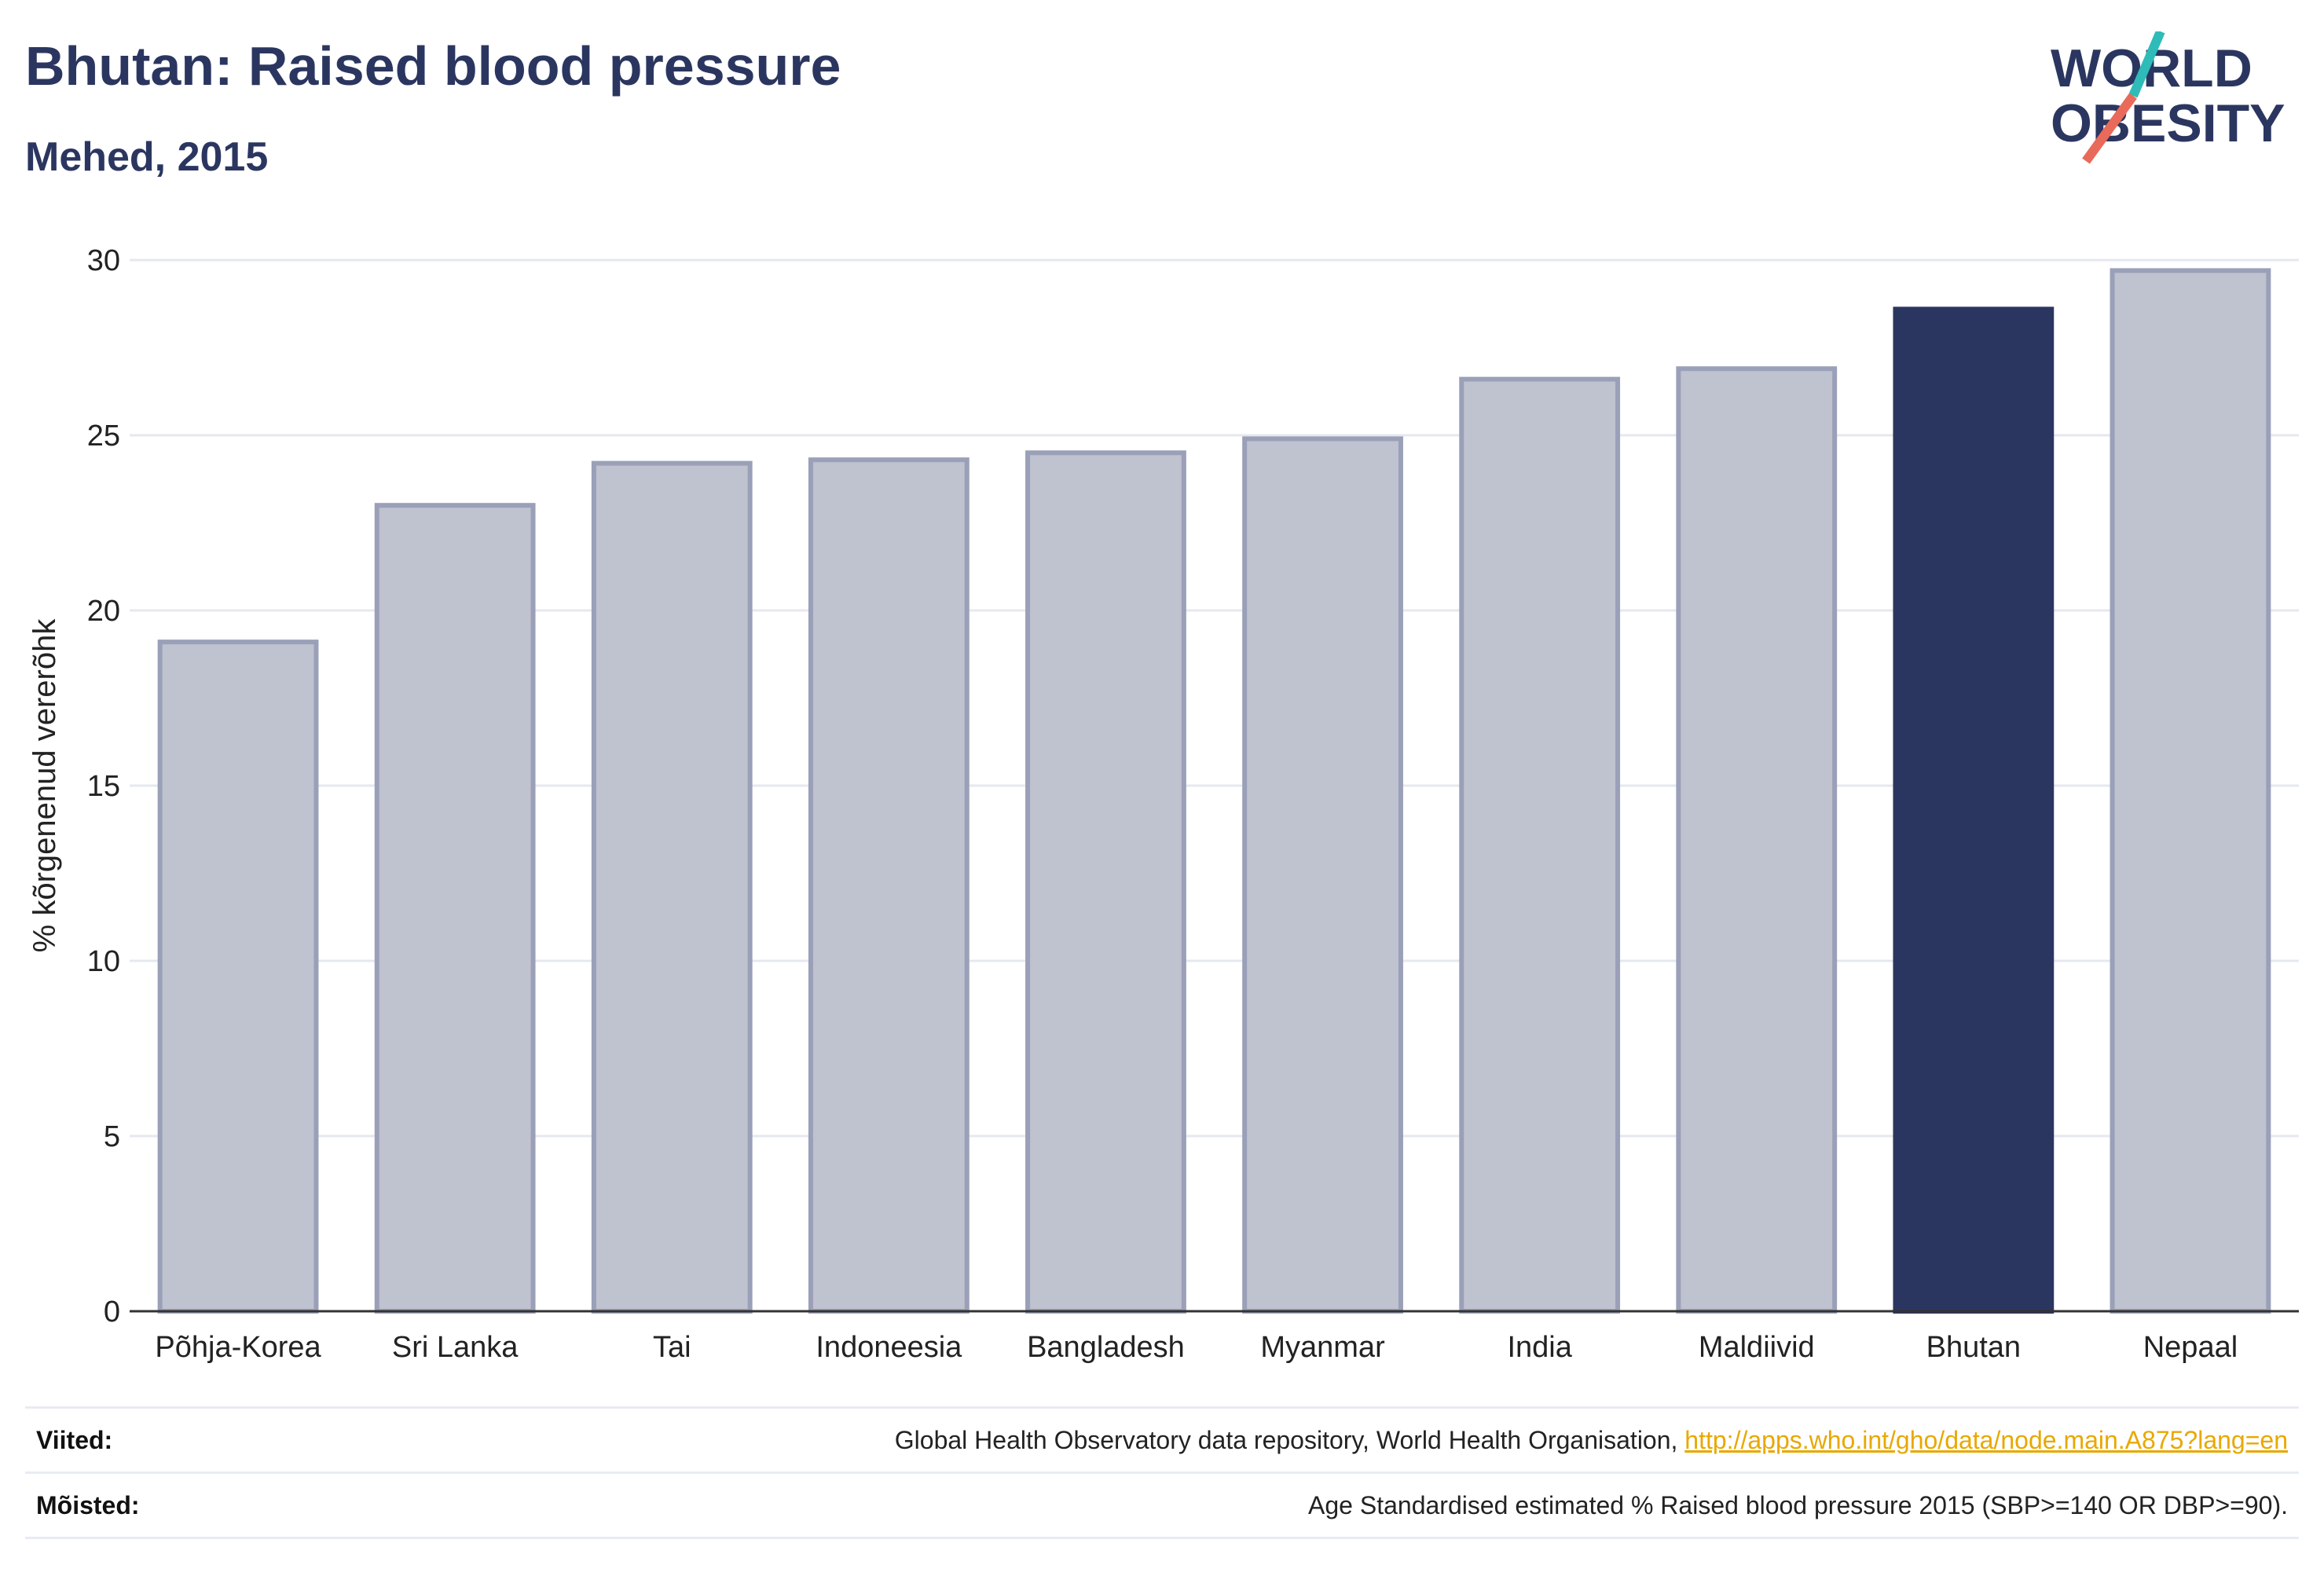  I want to click on bar-india, so click(1540, 845).